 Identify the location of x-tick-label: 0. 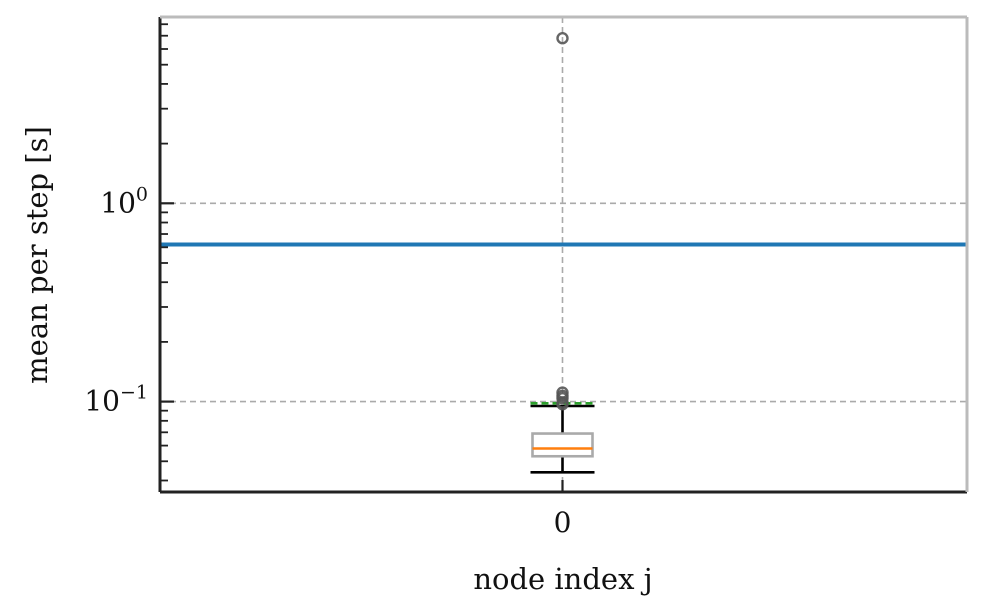
(563, 522).